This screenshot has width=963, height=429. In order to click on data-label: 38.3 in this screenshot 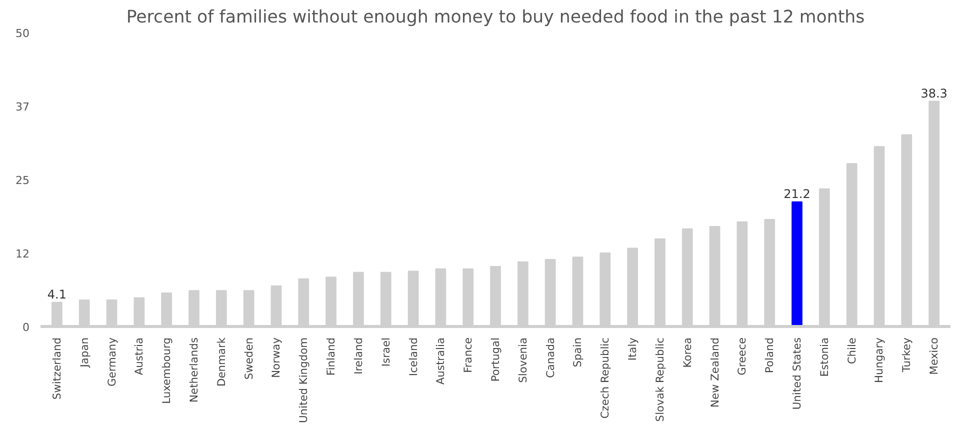, I will do `click(934, 93)`.